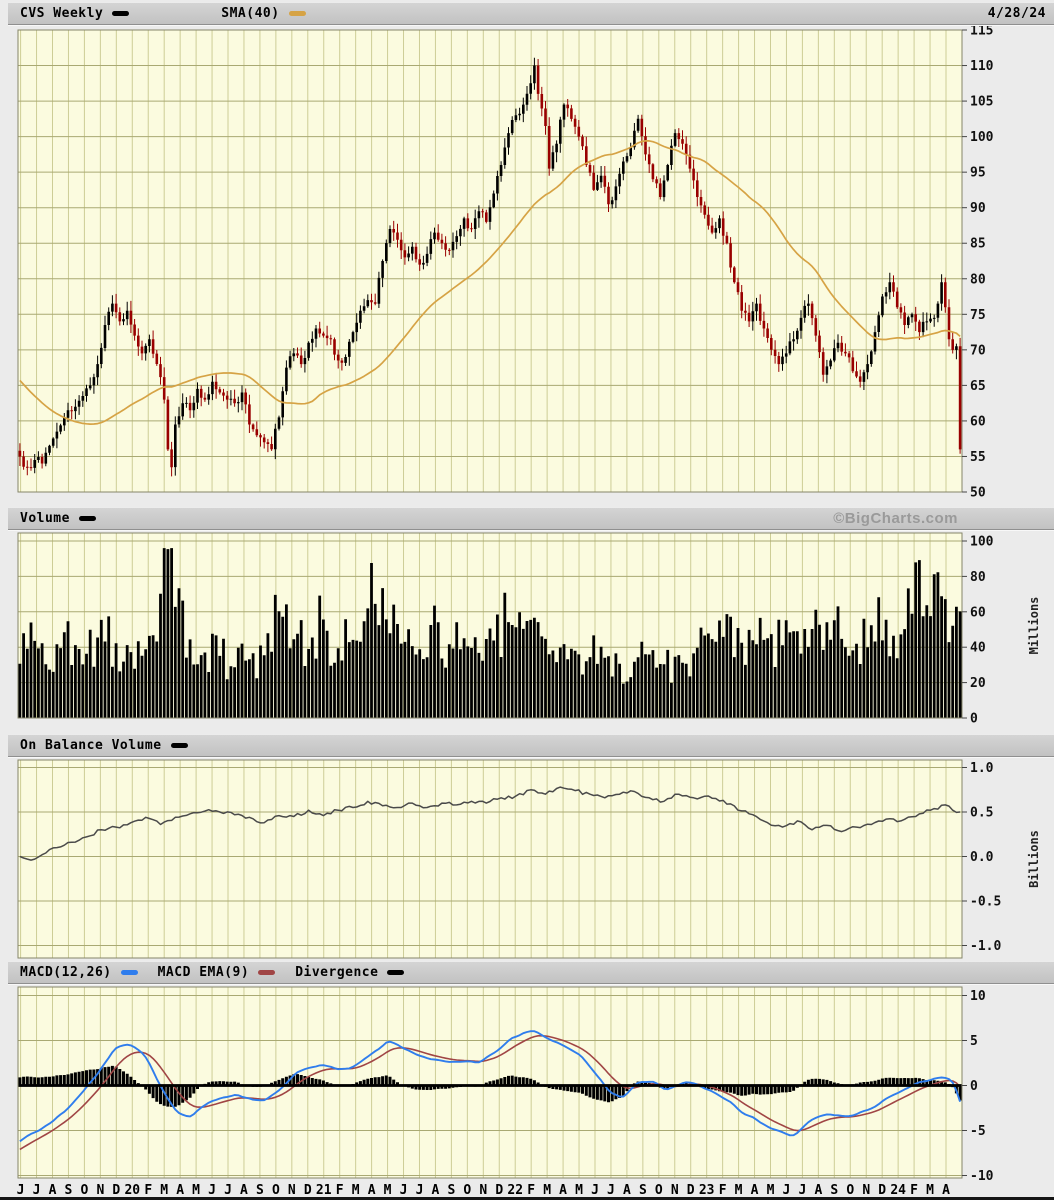  Describe the element at coordinates (982, 768) in the screenshot. I see `obv-ytick-label: 1.0` at that location.